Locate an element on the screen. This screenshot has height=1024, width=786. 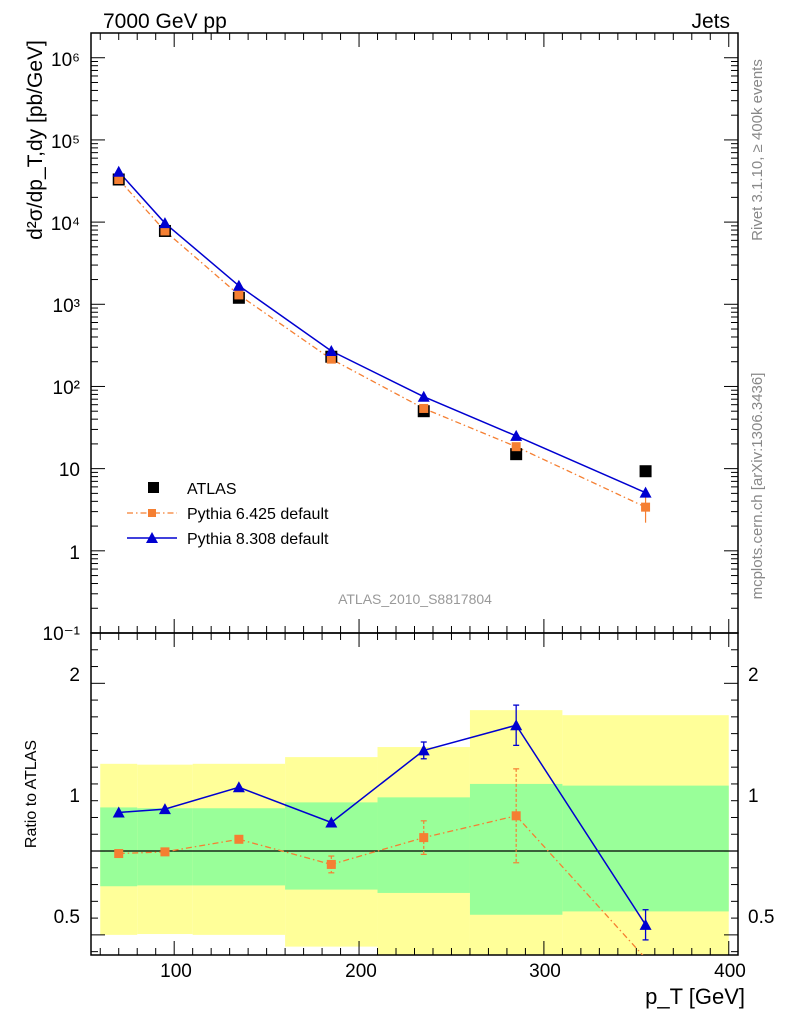
ratio-ytick-label-right: 2 is located at coordinates (753, 675).